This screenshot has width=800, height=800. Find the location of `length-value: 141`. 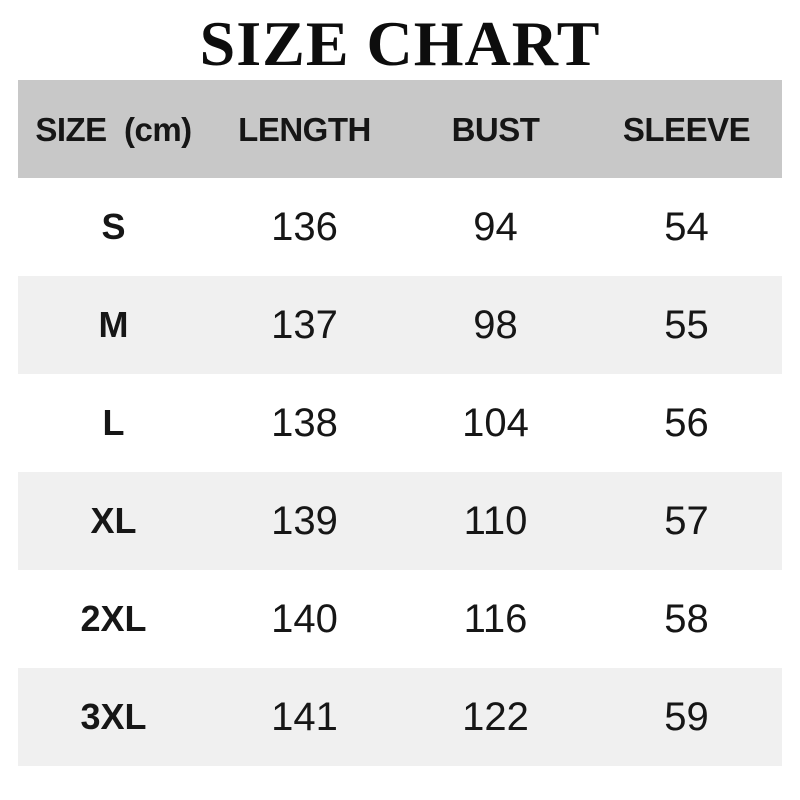

length-value: 141 is located at coordinates (304, 717).